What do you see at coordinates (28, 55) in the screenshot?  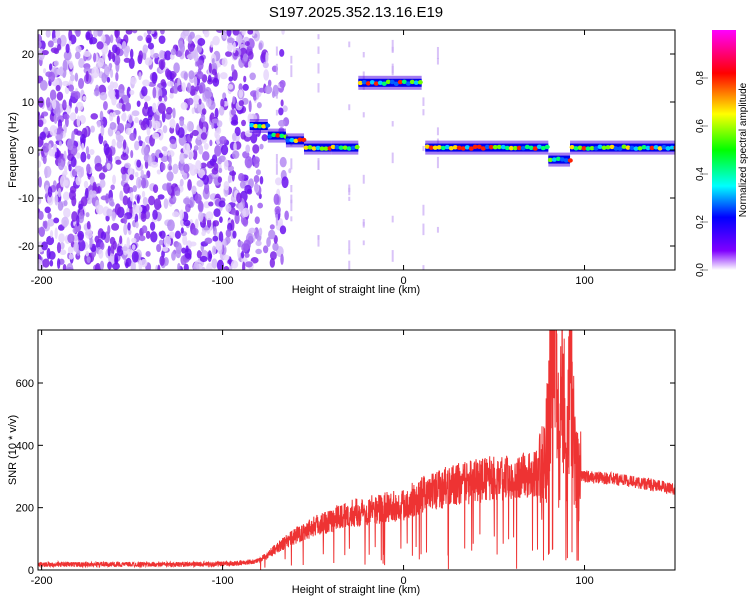 I see `y-tick-label: 20` at bounding box center [28, 55].